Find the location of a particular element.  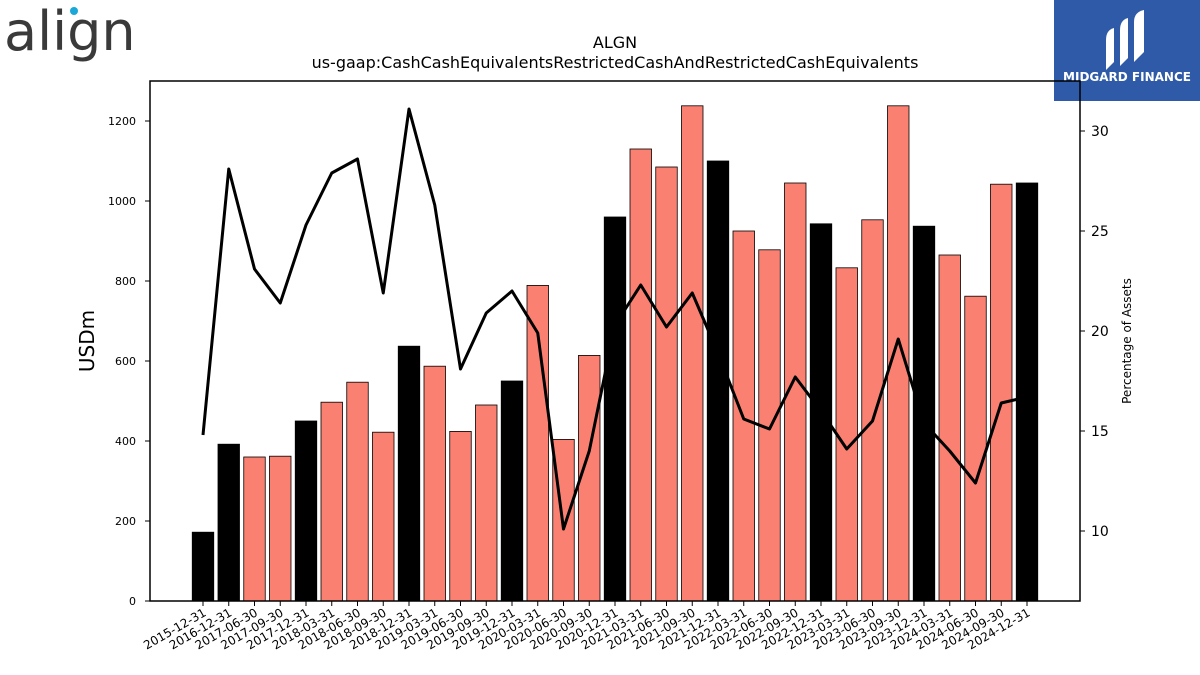

align-logo-text: align is located at coordinates (69, 31).